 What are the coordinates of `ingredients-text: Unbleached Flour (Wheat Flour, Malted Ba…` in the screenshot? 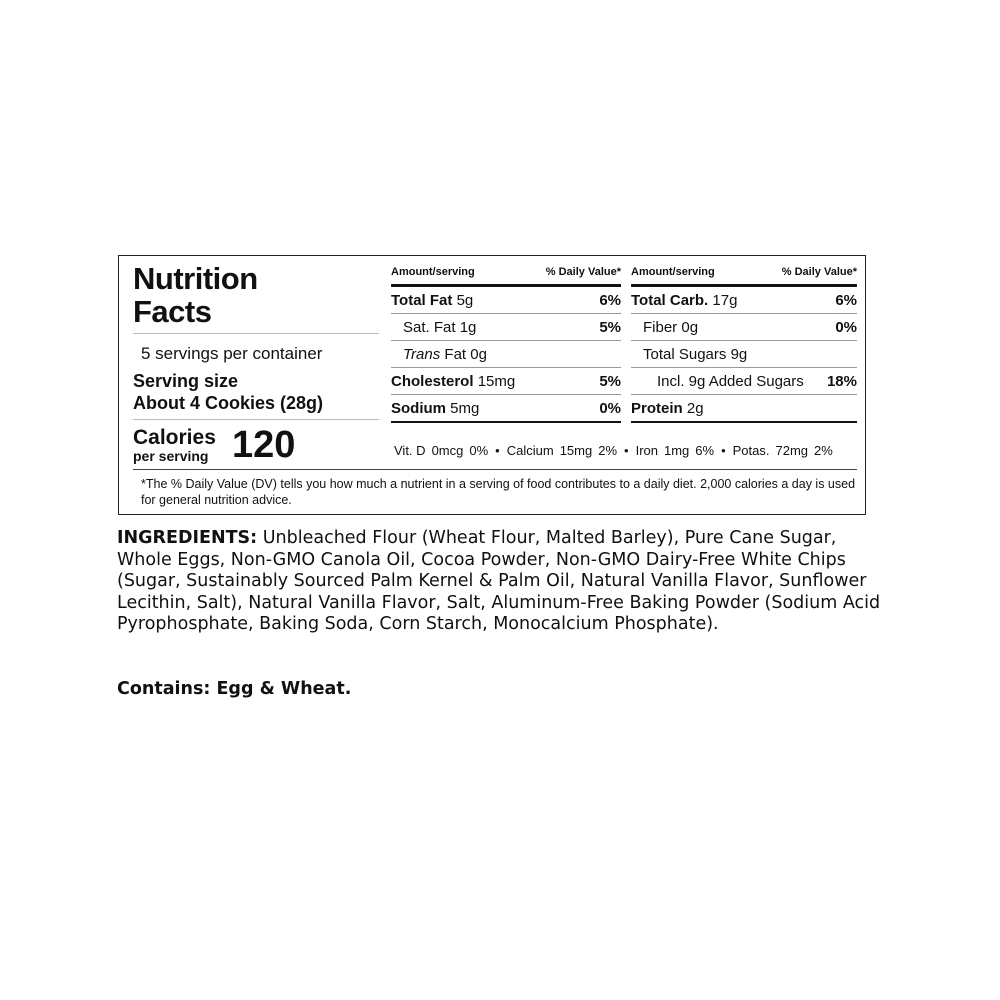 It's located at (499, 581).